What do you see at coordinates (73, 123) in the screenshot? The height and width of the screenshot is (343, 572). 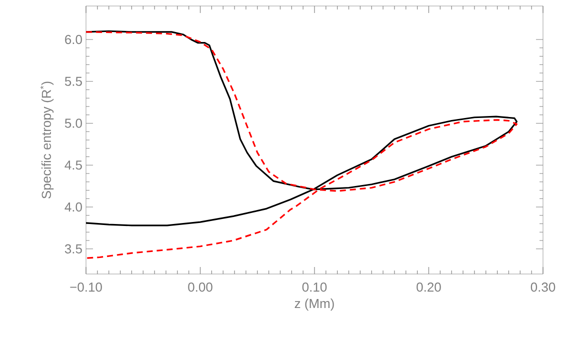 I see `y-tick-label: 5.0` at bounding box center [73, 123].